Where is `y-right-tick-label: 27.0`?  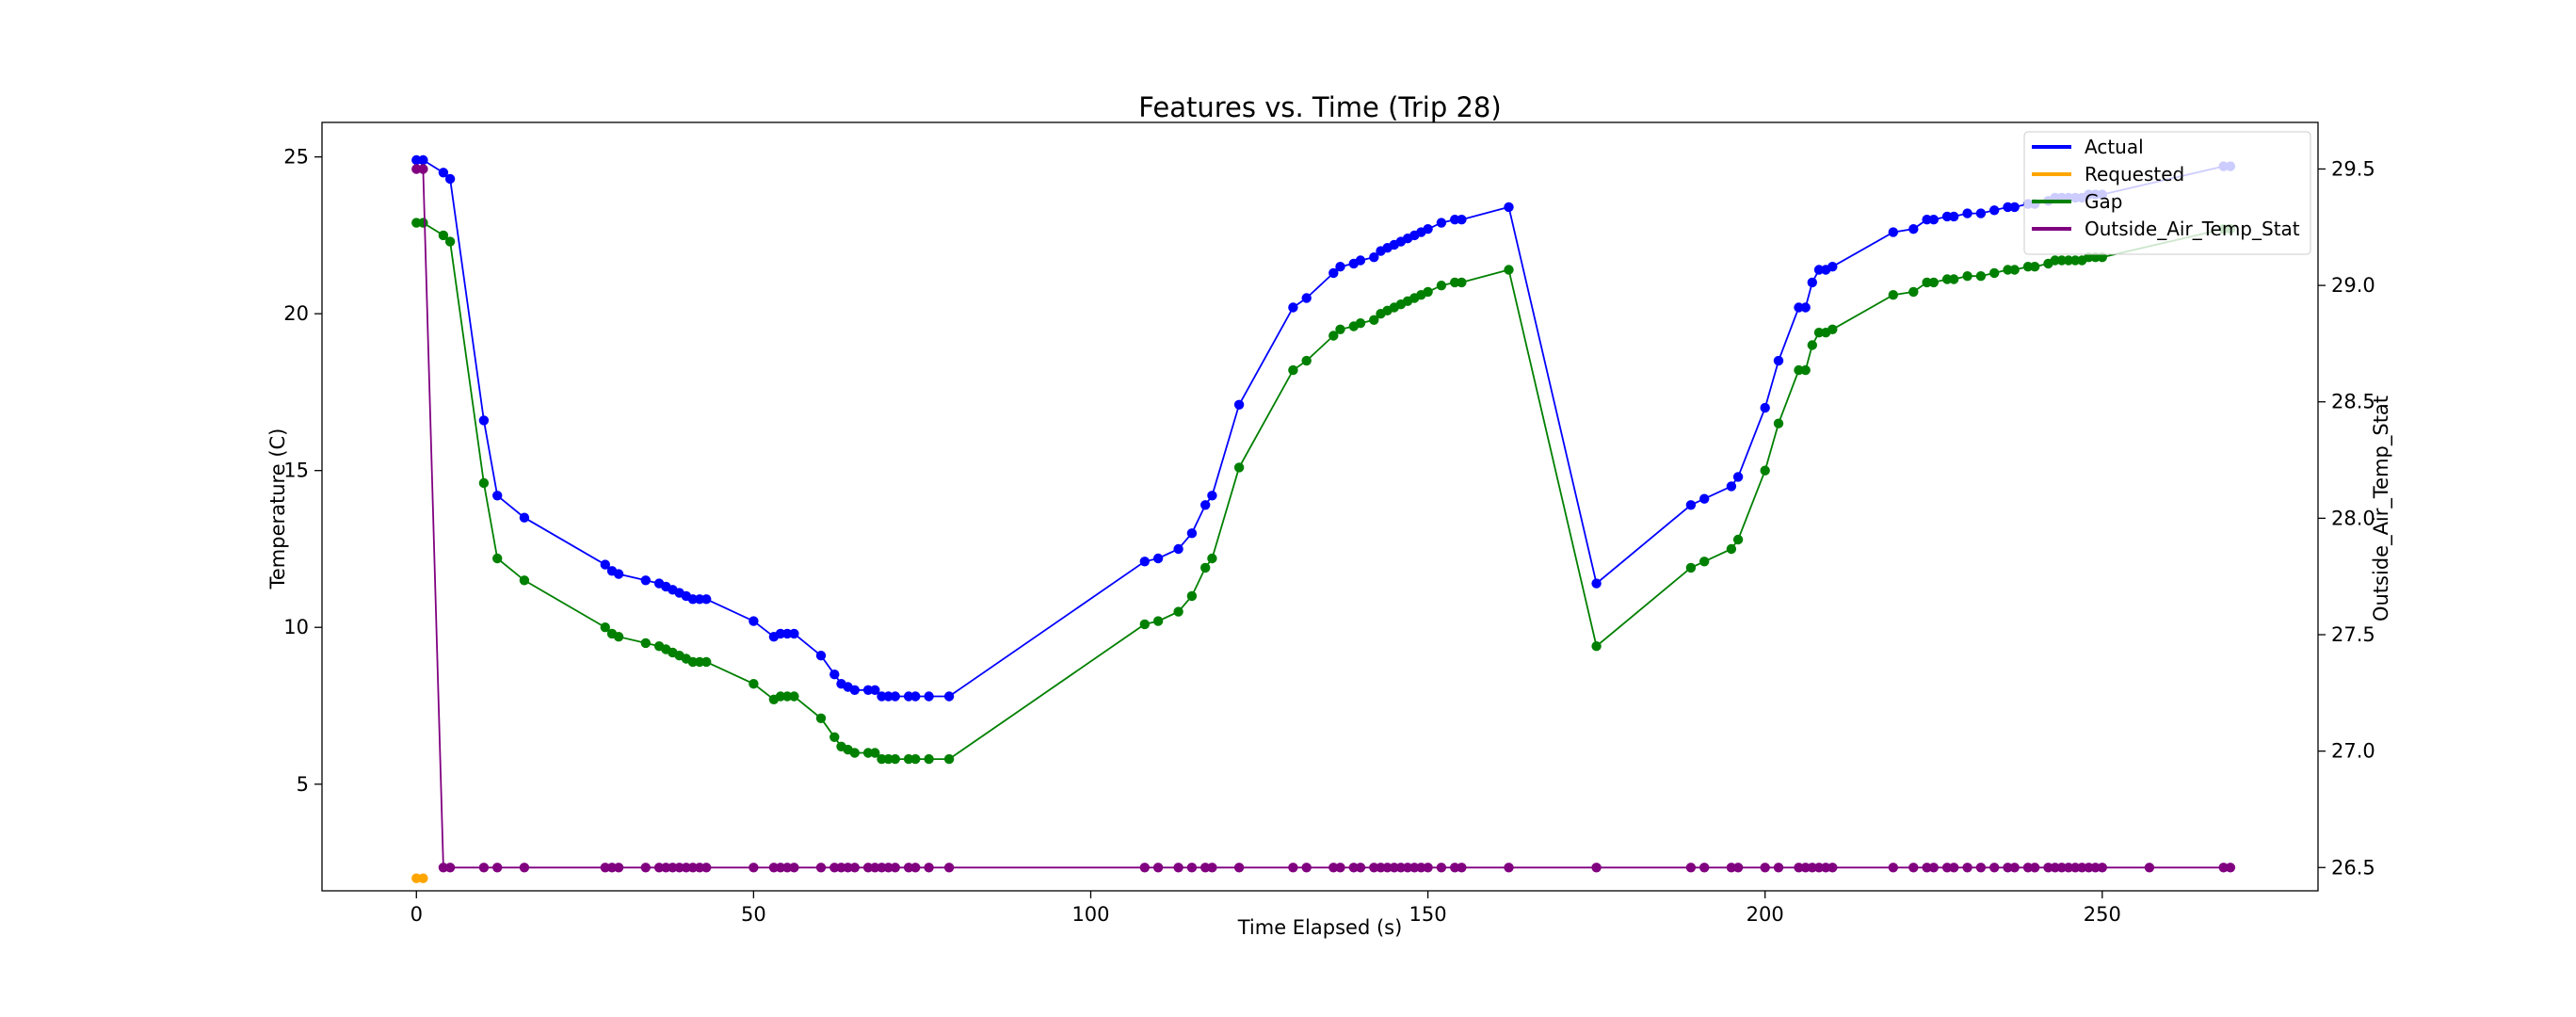
y-right-tick-label: 27.0 is located at coordinates (2353, 752).